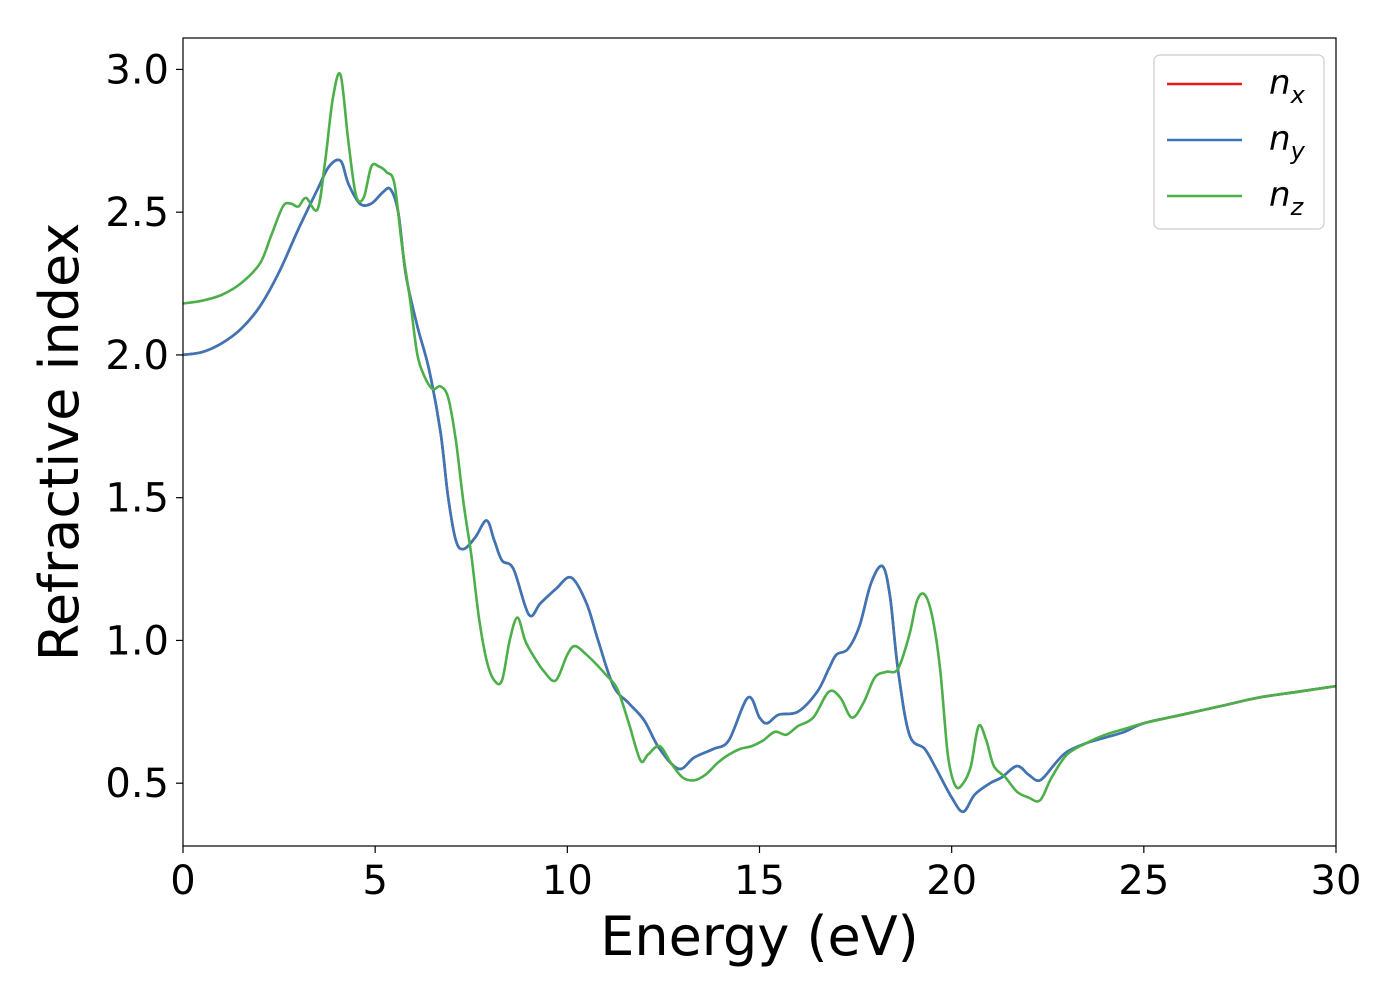 This screenshot has width=1400, height=1000. Describe the element at coordinates (1287, 142) in the screenshot. I see `legend-label-y: ny` at that location.